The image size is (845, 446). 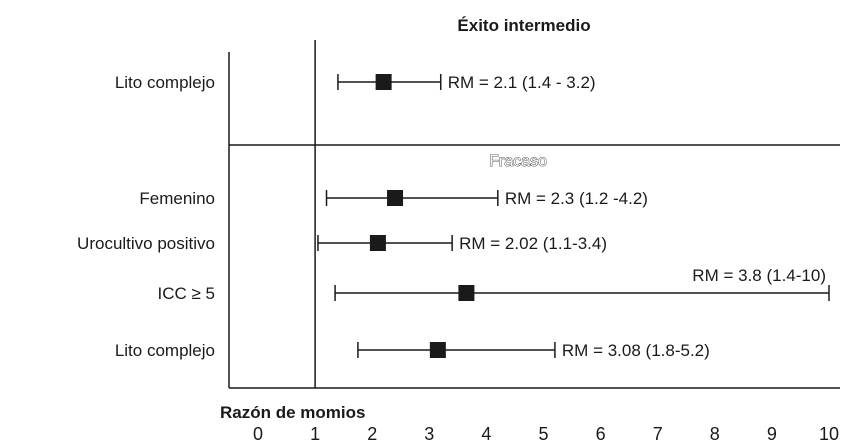 I want to click on x-tick-label: 4, so click(x=486, y=434).